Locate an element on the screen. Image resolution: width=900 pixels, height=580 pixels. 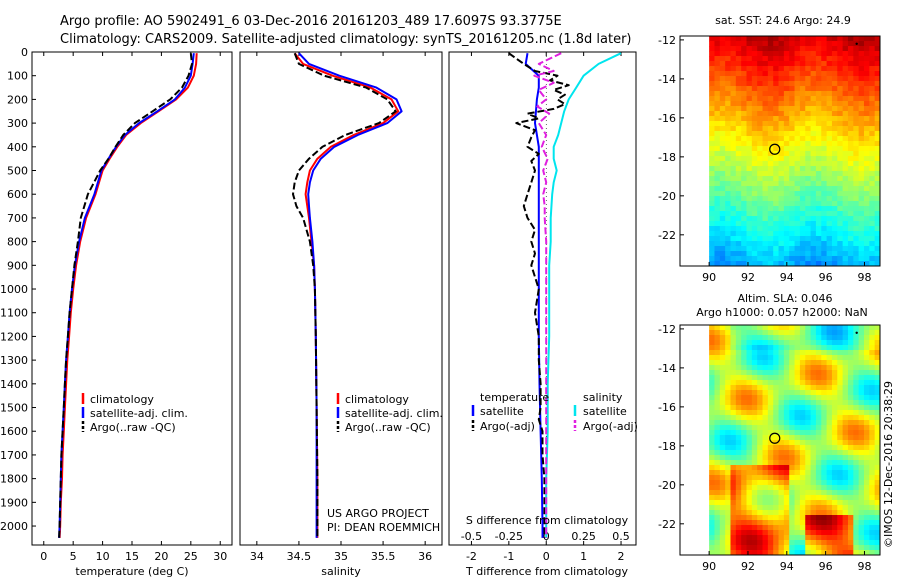
credit-pi: PI: DEAN ROEMMICH is located at coordinates (383, 527).